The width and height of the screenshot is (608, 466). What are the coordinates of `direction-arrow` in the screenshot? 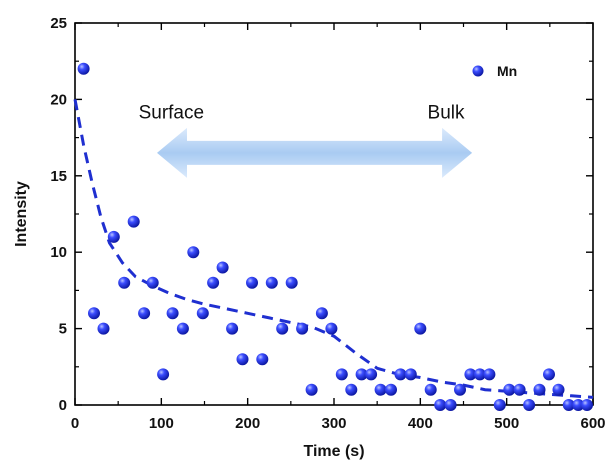 It's located at (315, 152).